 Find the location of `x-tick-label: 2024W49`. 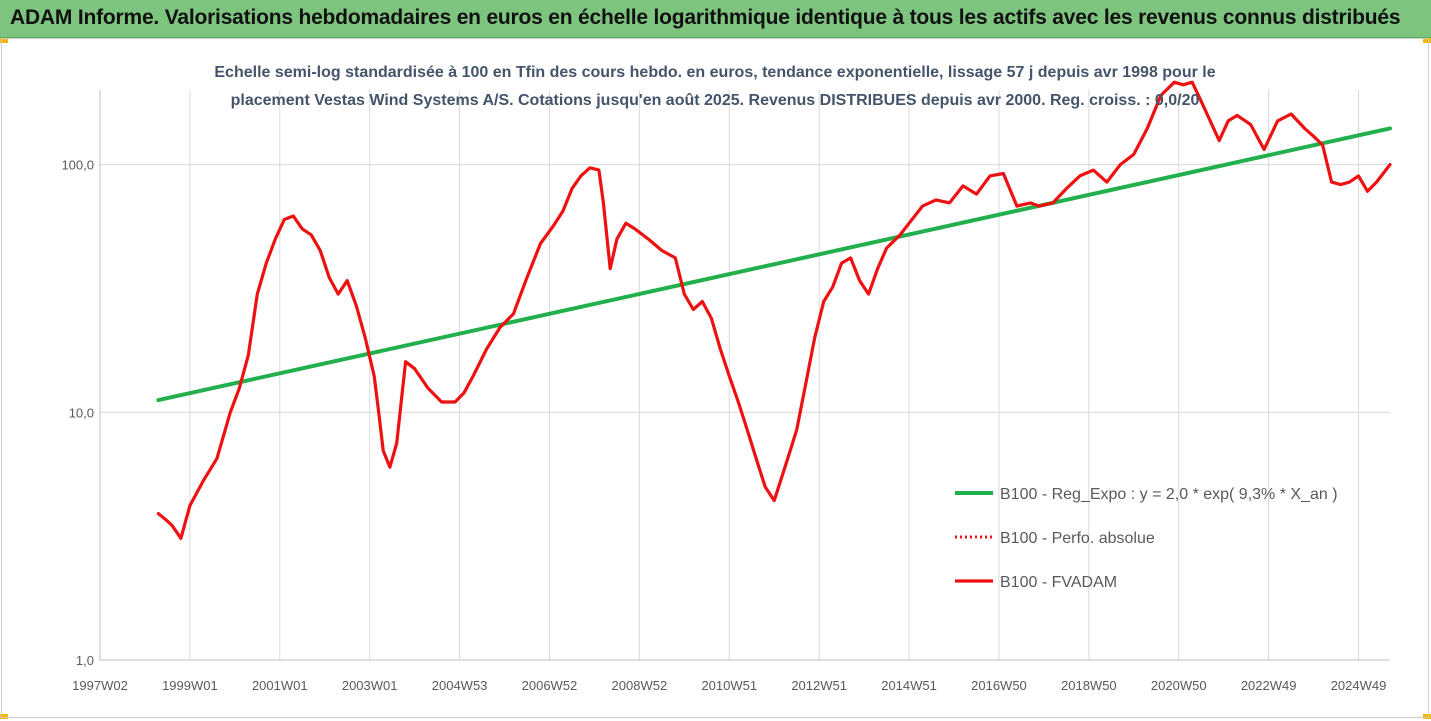

x-tick-label: 2024W49 is located at coordinates (1359, 685).